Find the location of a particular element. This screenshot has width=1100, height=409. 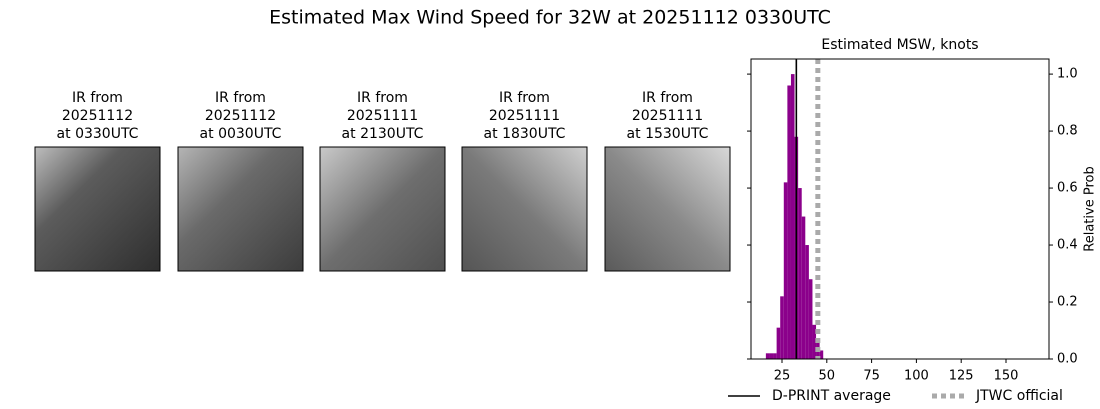

x-tick-label: 50 is located at coordinates (827, 376).